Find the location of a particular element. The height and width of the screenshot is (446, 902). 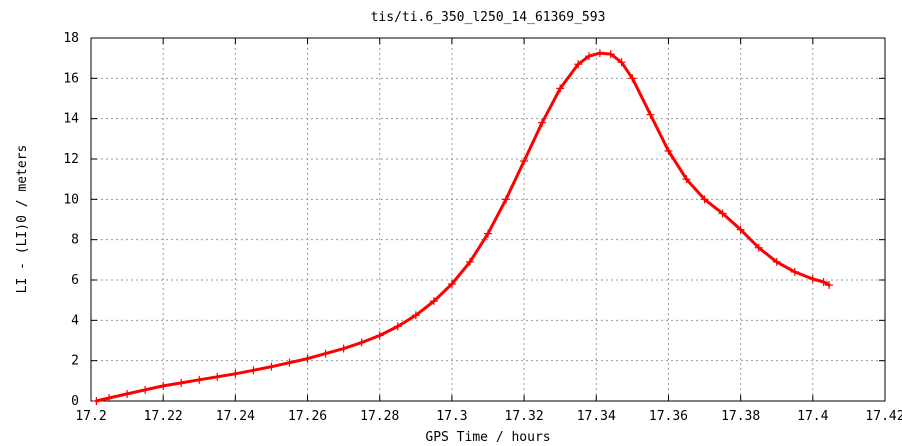

y-axis-title: LI - (LI)0 / meters is located at coordinates (22, 219).